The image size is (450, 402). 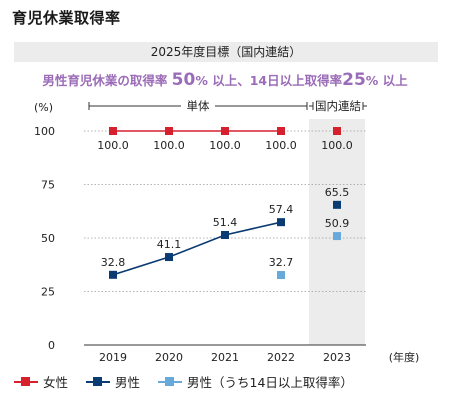 What do you see at coordinates (113, 262) in the screenshot?
I see `data-label: 32.8` at bounding box center [113, 262].